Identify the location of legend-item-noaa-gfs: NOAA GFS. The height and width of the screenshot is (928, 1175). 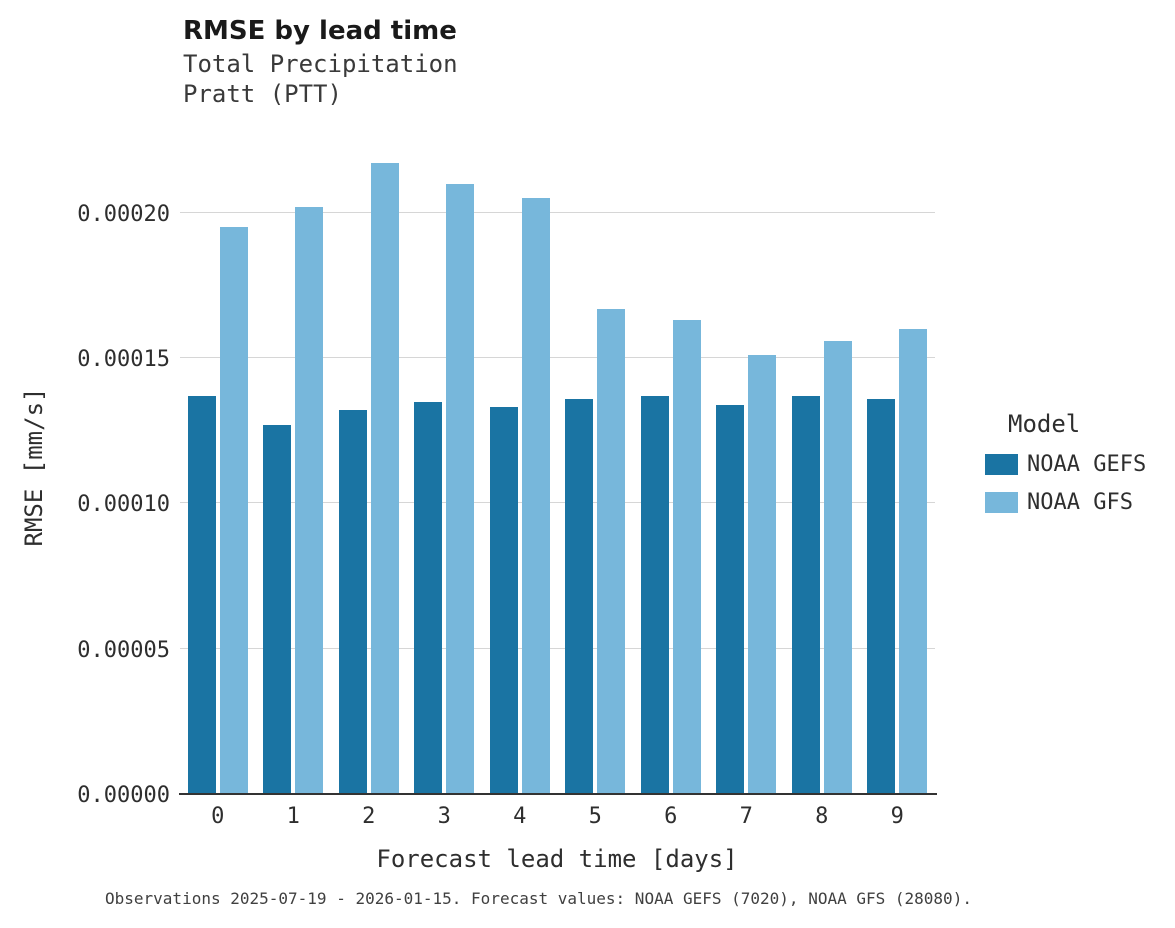
(1080, 502).